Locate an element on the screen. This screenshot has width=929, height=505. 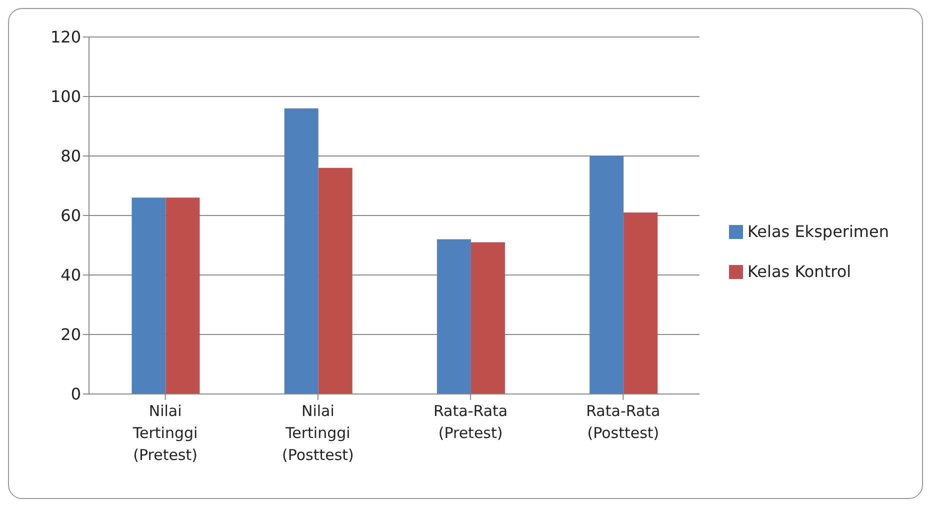
legend-label: Kelas Kontrol is located at coordinates (799, 271).